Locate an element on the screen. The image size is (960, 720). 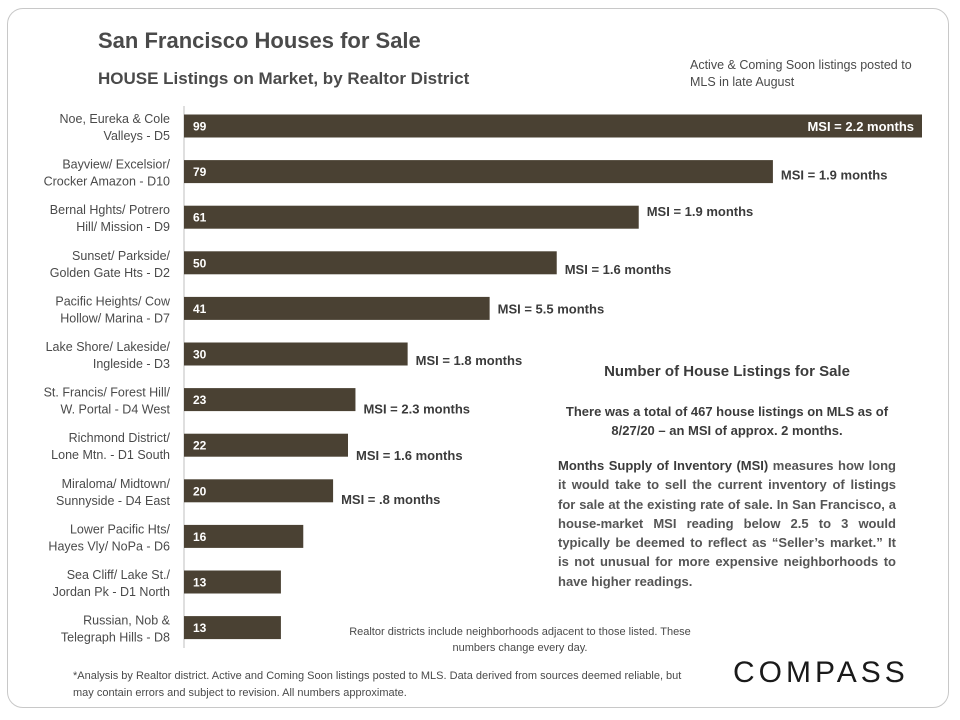
category-label: Pacific Heights/ Cow is located at coordinates (113, 301).